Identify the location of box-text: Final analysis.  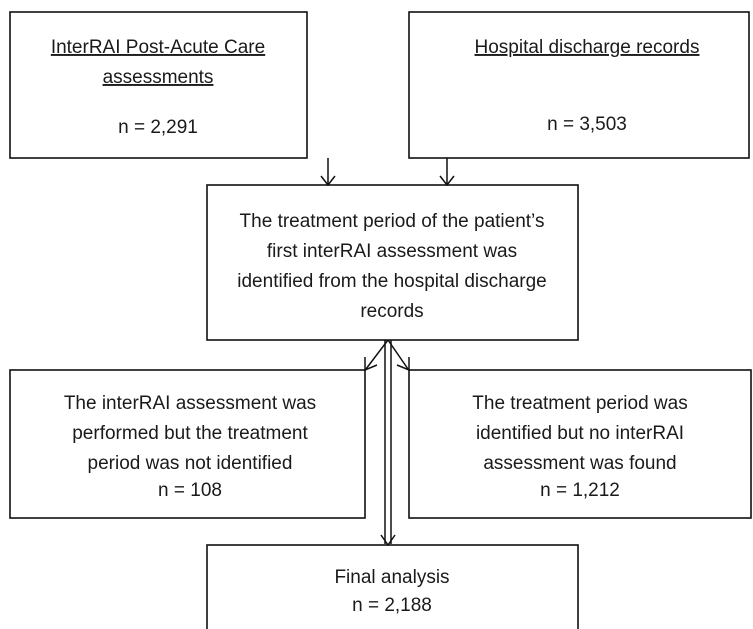
(391, 577).